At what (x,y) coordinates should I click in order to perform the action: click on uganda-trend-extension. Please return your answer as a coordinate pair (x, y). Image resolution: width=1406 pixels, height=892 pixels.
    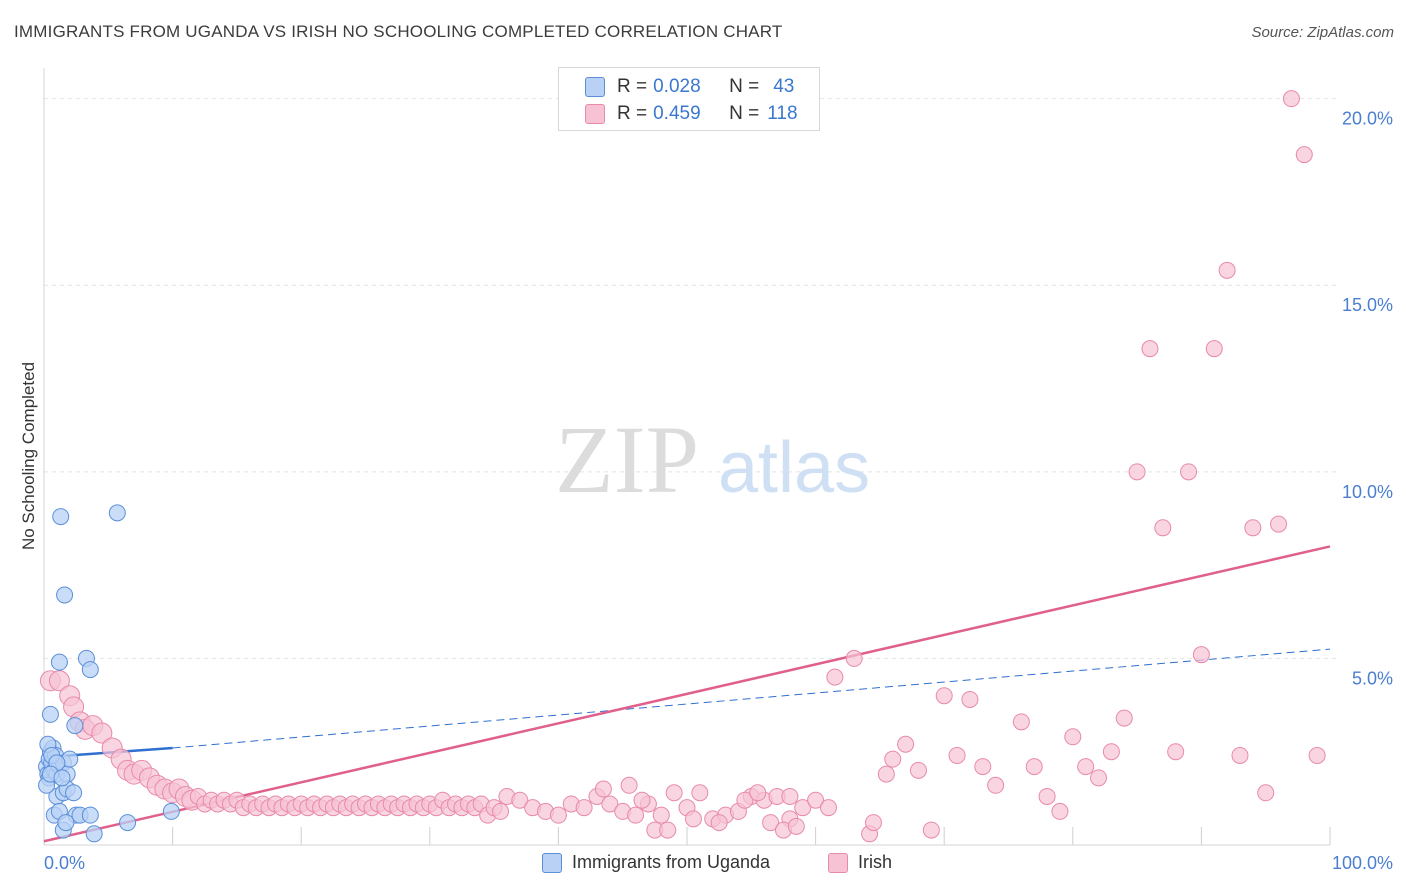
    Looking at the image, I should click on (751, 698).